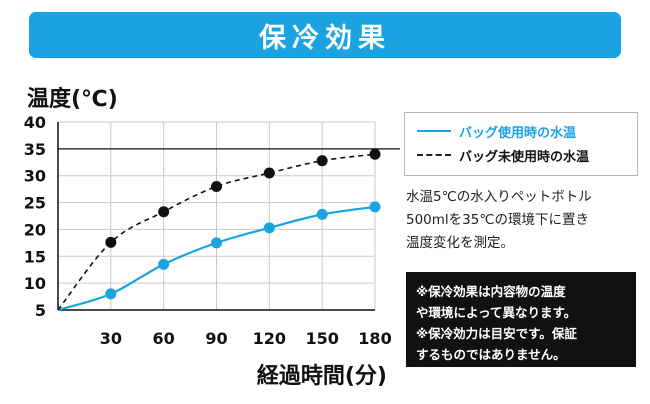 This screenshot has height=404, width=650. I want to click on x-tick-label: 150, so click(321, 338).